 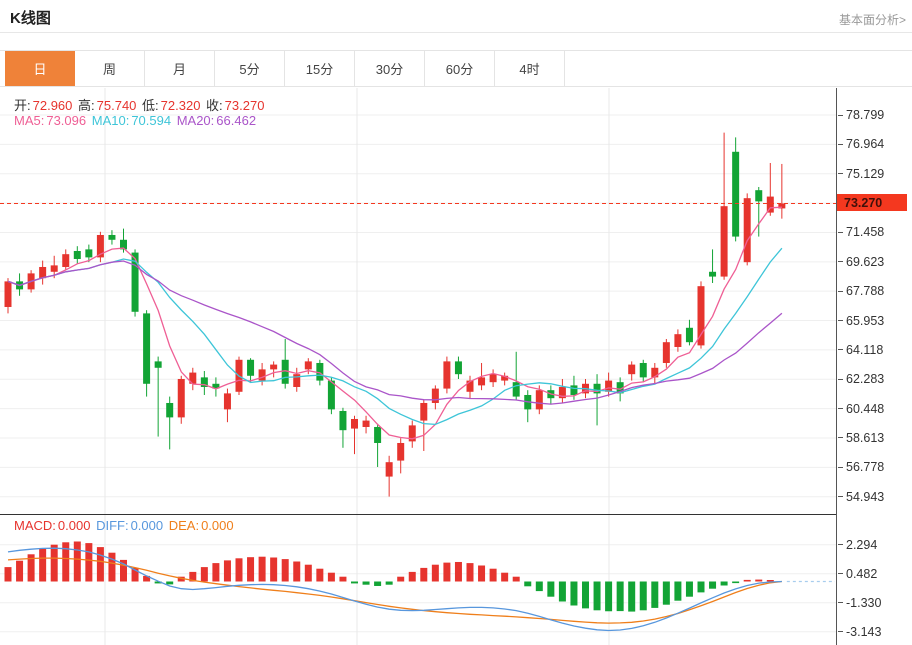 What do you see at coordinates (861, 379) in the screenshot?
I see `price-axis-label: 62.283` at bounding box center [861, 379].